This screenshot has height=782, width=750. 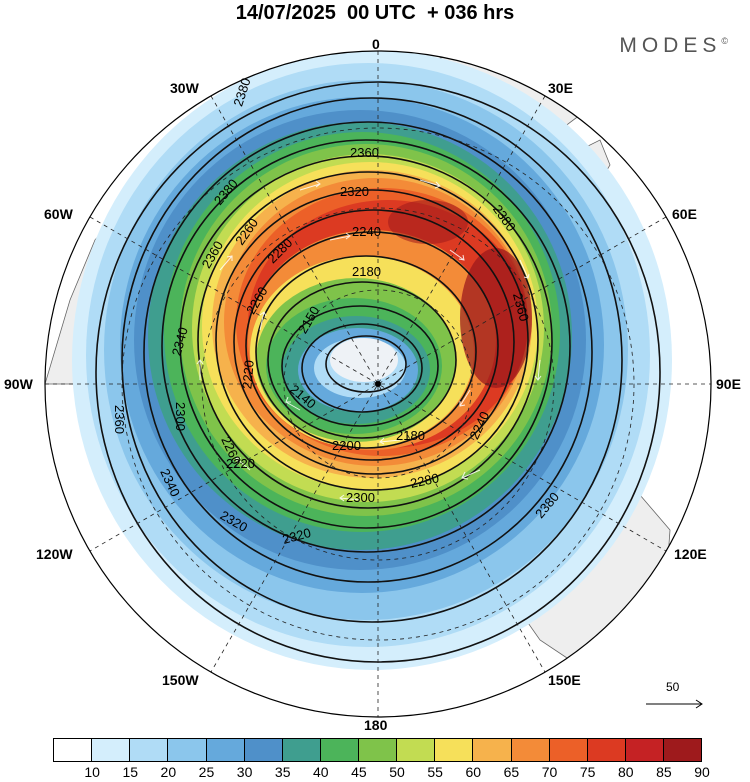 What do you see at coordinates (564, 680) in the screenshot?
I see `lon-label-150e: 150E` at bounding box center [564, 680].